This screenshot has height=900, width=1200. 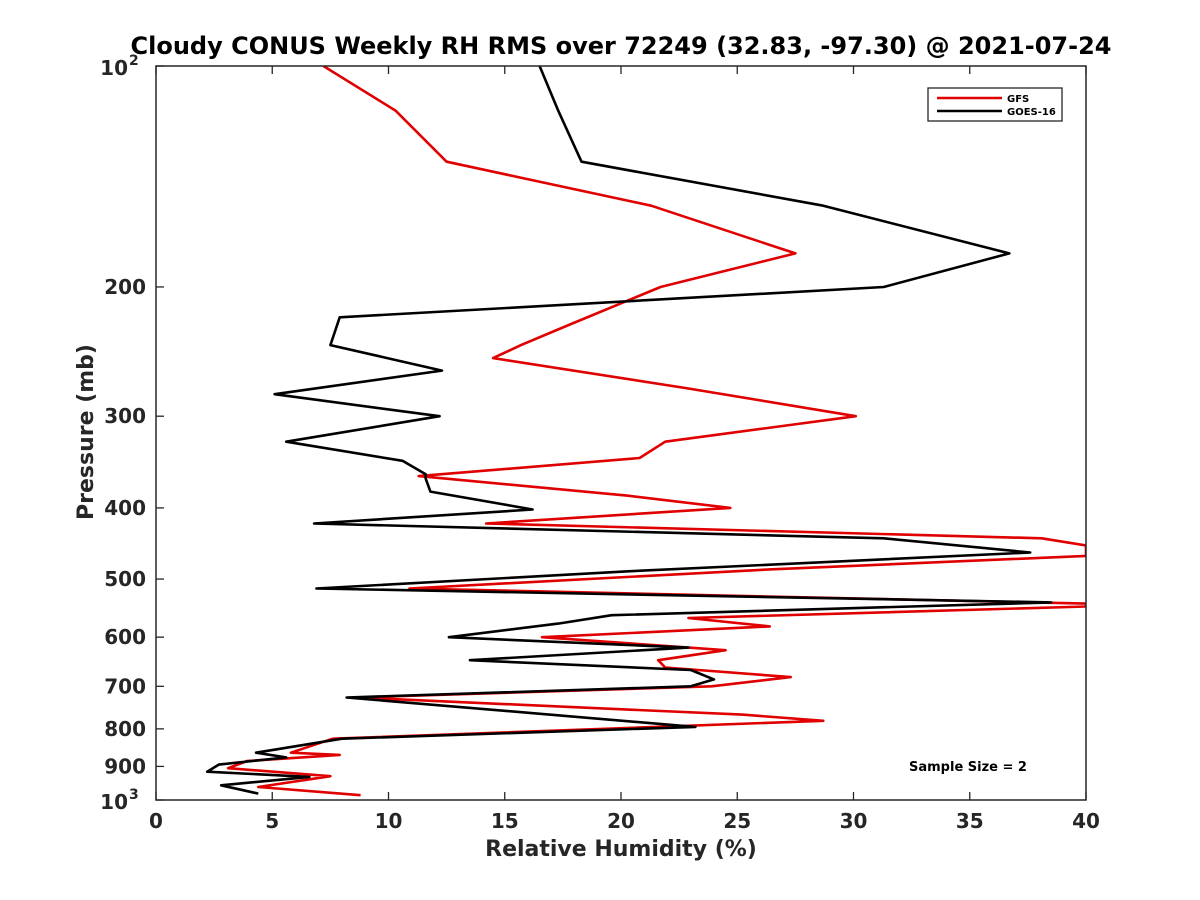 What do you see at coordinates (125, 766) in the screenshot?
I see `y-tick-label: 900` at bounding box center [125, 766].